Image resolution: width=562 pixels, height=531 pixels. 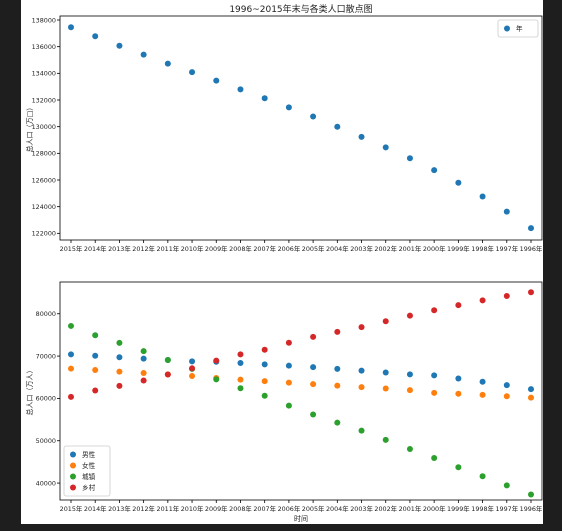 What do you see at coordinates (44, 47) in the screenshot?
I see `y-tick-label: 136000` at bounding box center [44, 47].